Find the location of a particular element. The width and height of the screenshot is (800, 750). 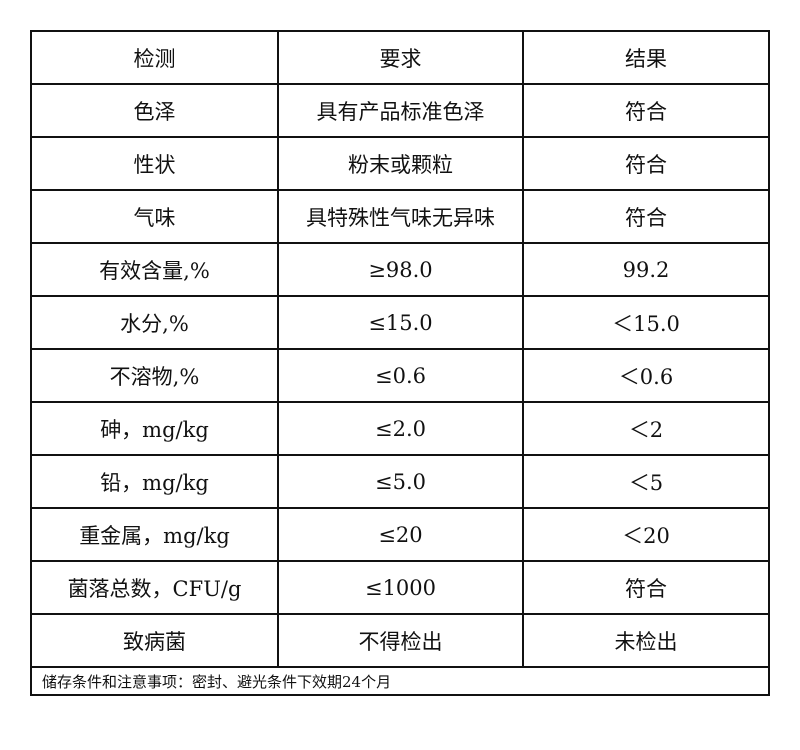

requirement-cell: ≥98.0 is located at coordinates (400, 269).